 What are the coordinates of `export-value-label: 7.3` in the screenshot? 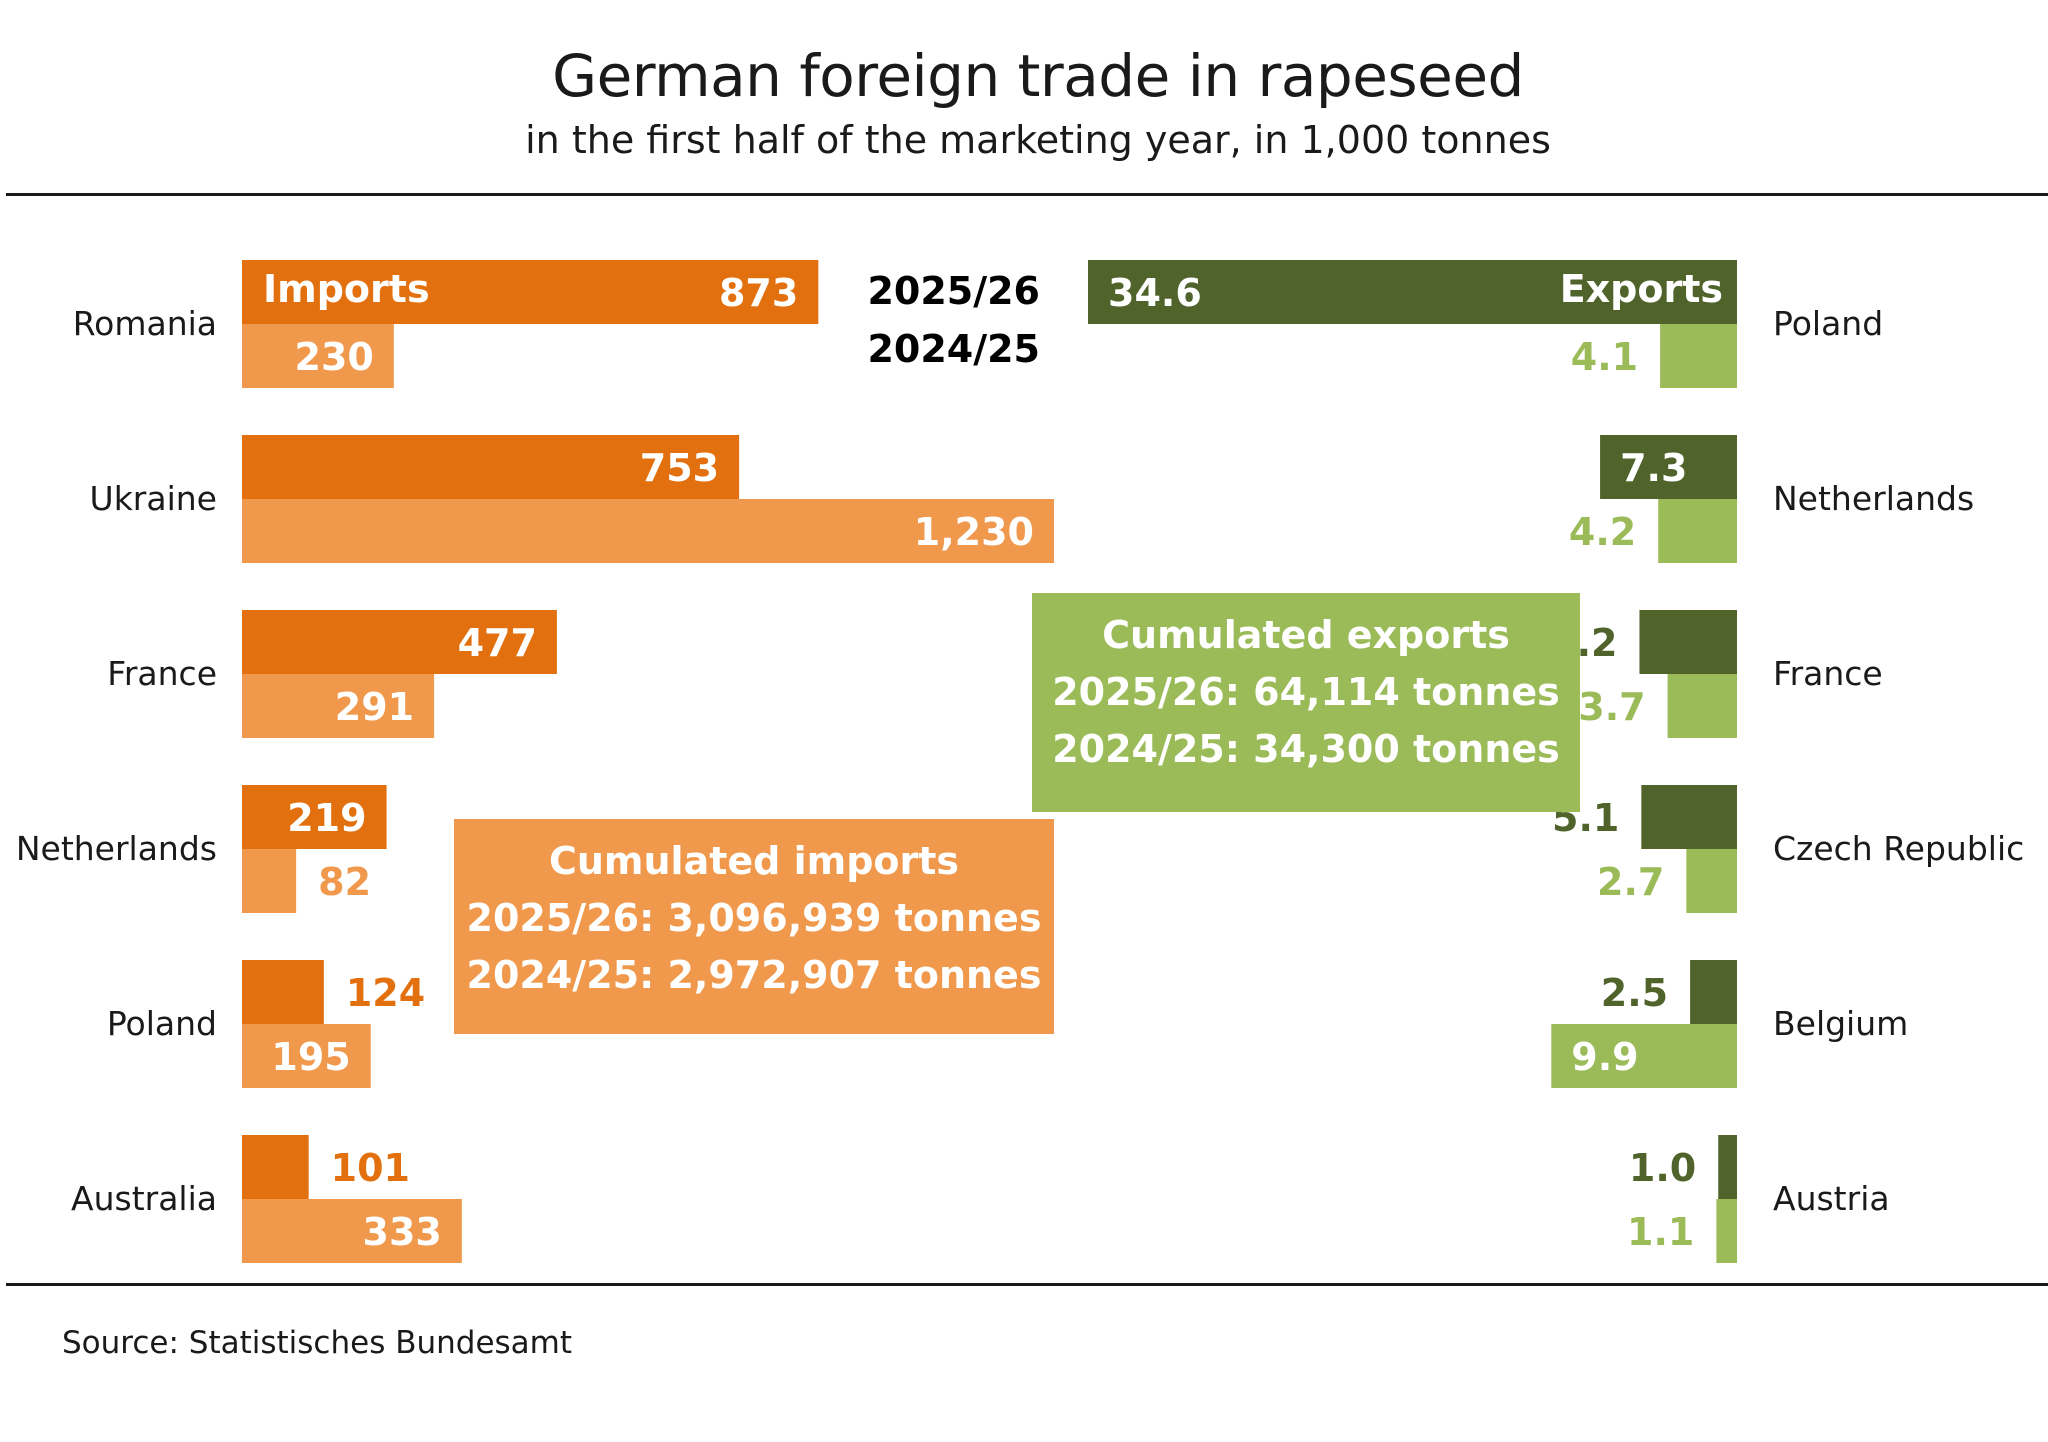 It's located at (1653, 468).